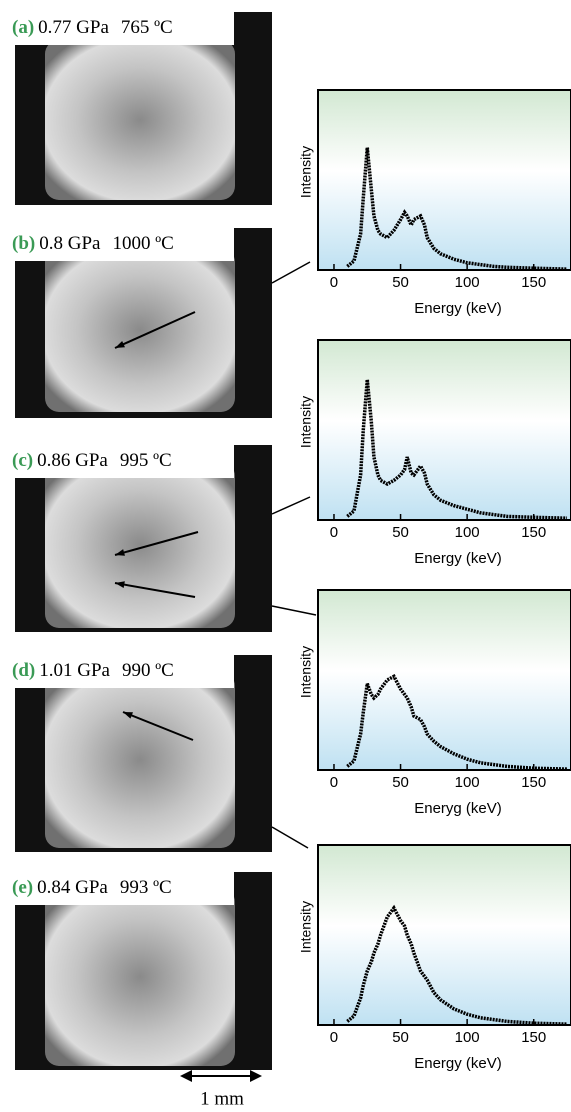 The width and height of the screenshot is (571, 1112). I want to click on panel-letter: (e), so click(22, 887).